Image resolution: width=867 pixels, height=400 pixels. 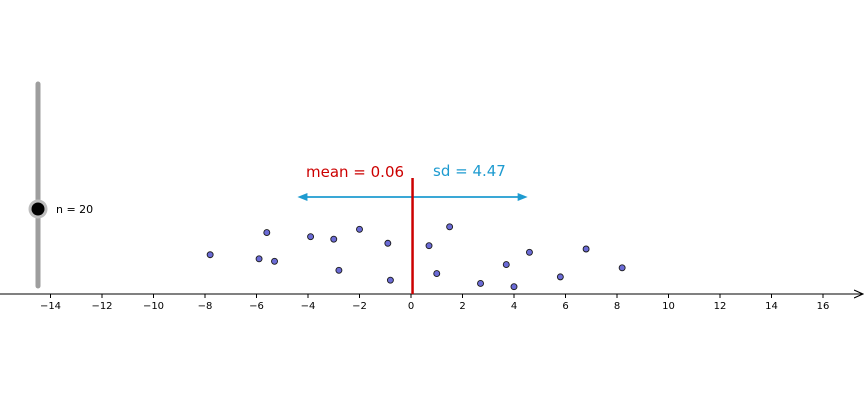 What do you see at coordinates (771, 306) in the screenshot?
I see `x-tick-label: 14` at bounding box center [771, 306].